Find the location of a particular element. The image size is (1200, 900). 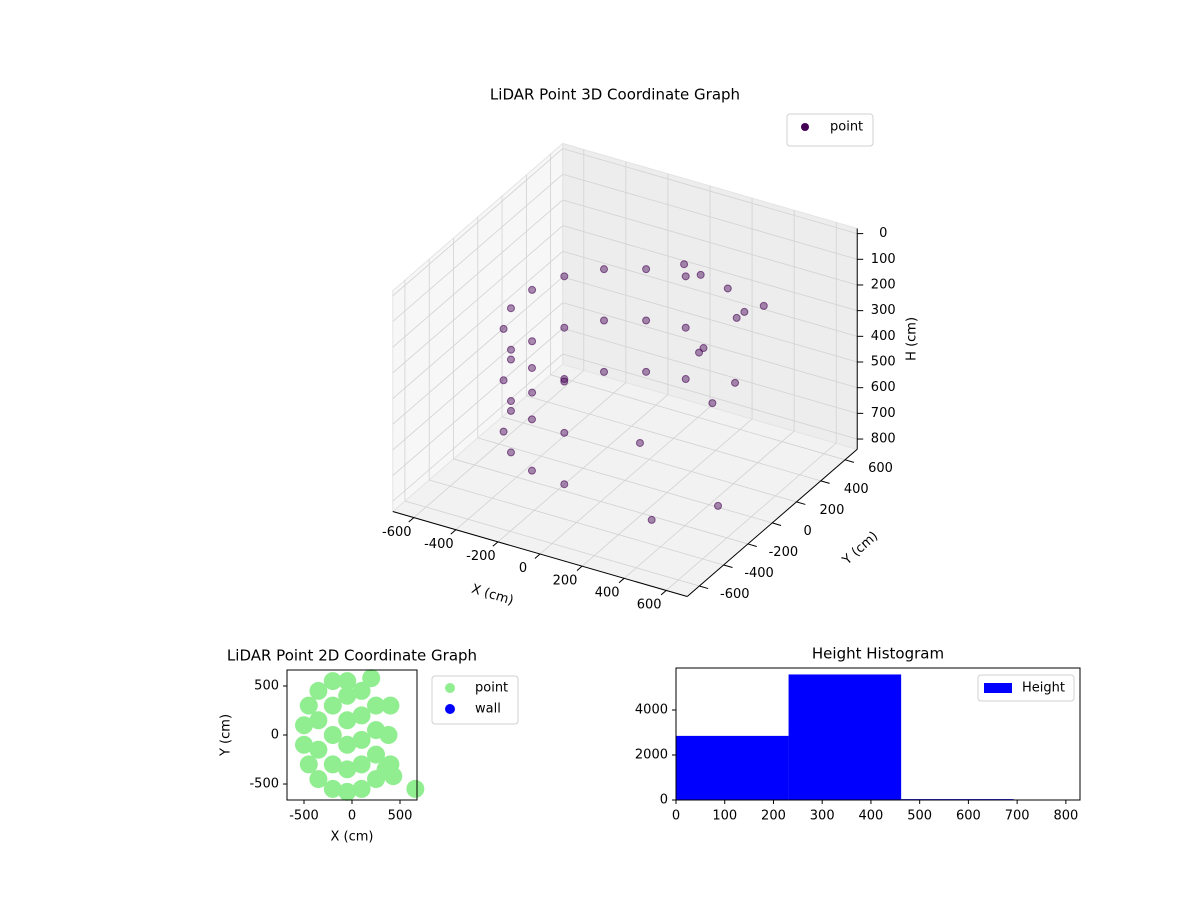

y-axis-line is located at coordinates (772, 522).